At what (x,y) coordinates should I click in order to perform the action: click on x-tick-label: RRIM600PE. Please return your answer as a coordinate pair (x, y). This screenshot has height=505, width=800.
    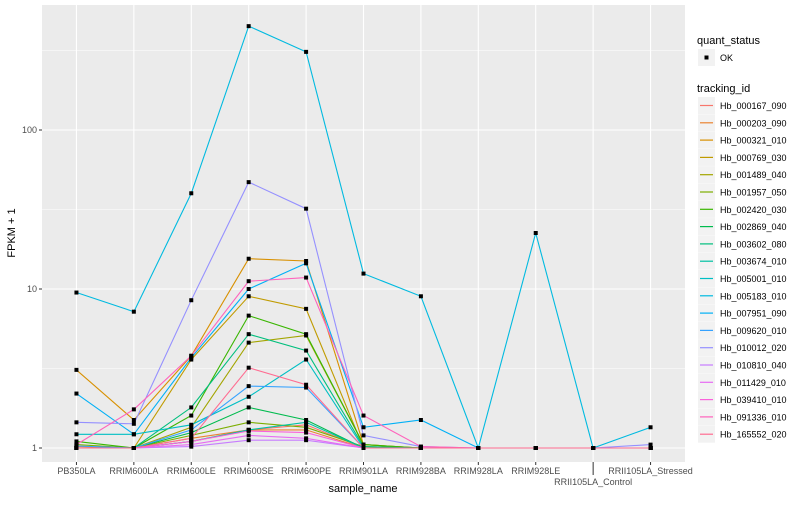
    Looking at the image, I should click on (306, 471).